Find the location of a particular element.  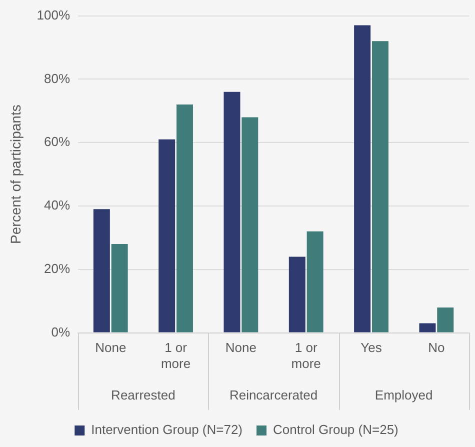

x-tick-label: Yes is located at coordinates (371, 348).